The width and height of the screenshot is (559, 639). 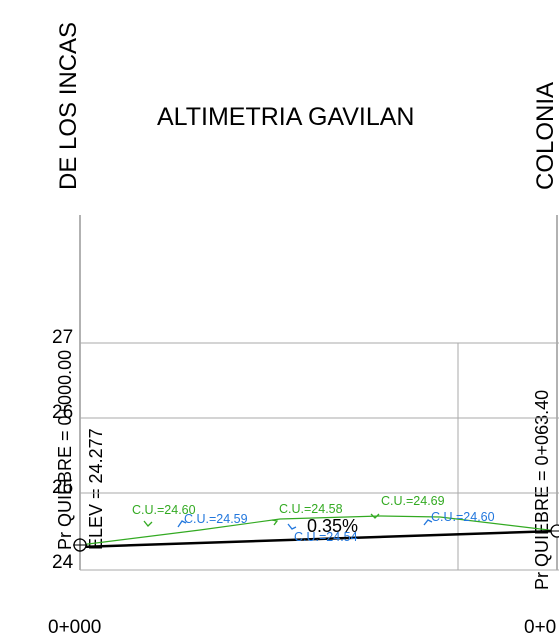 I want to click on y-tick-25: 25, so click(x=63, y=487).